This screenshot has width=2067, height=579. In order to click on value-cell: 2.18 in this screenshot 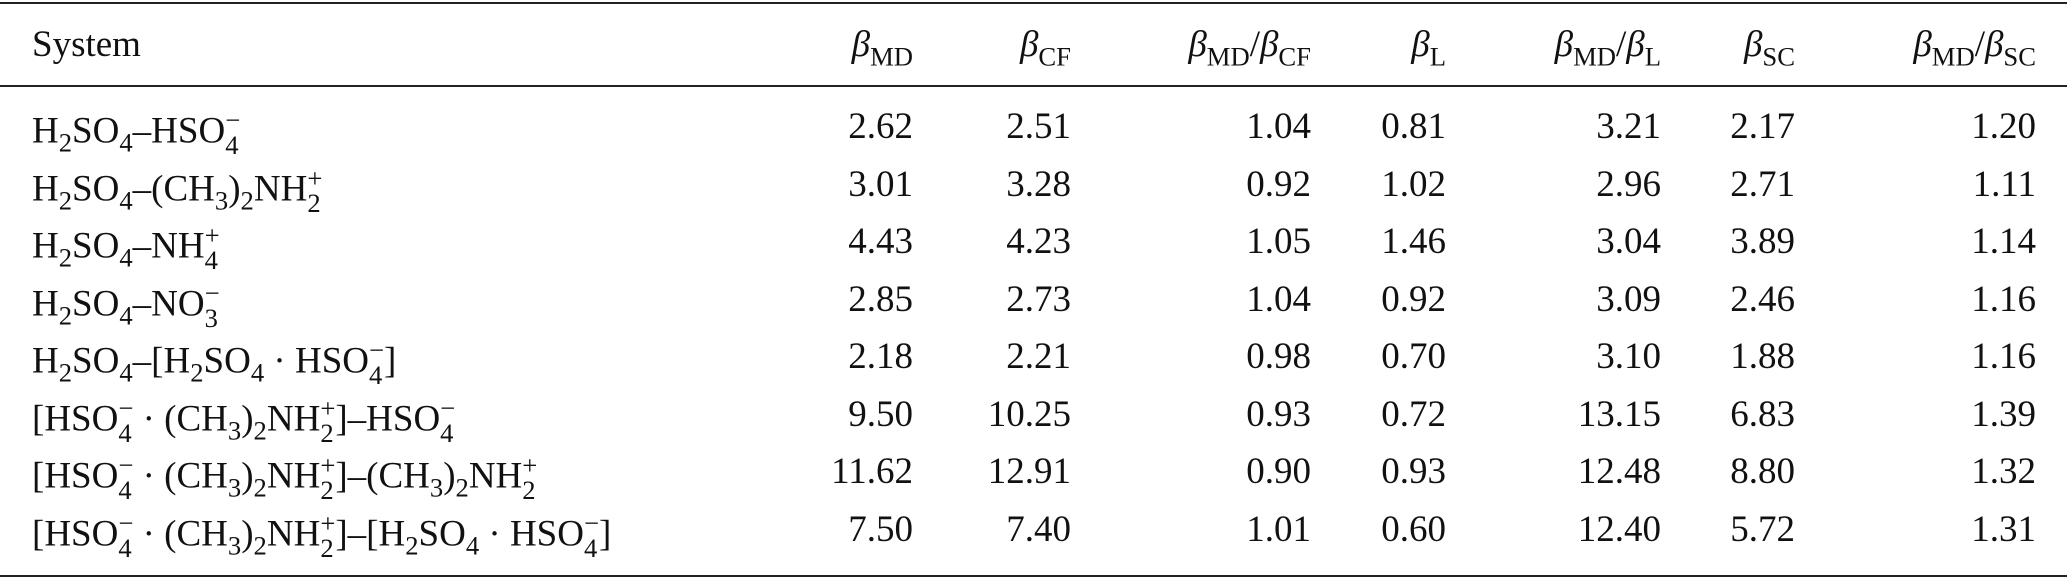, I will do `click(880, 356)`.